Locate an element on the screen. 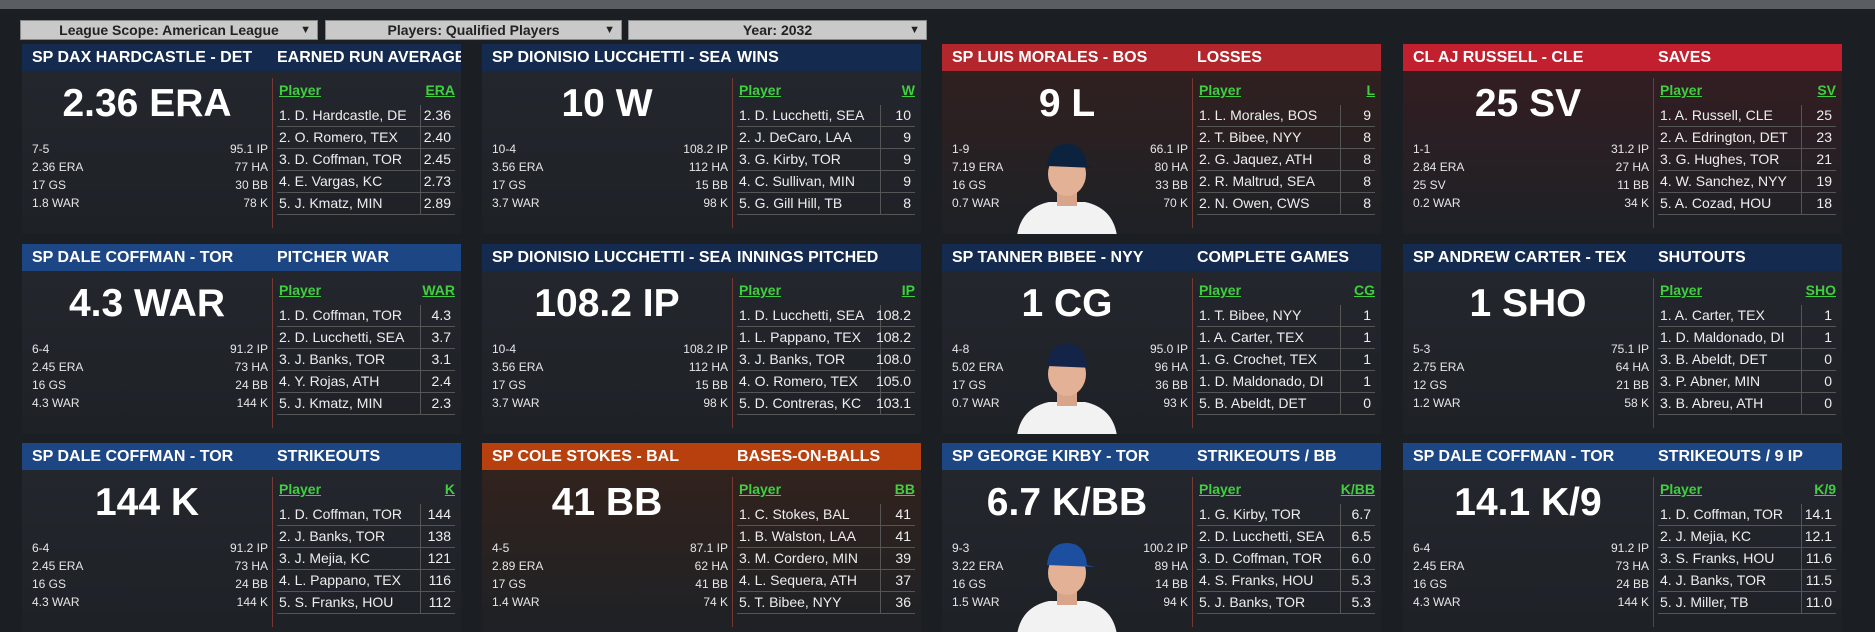  leader-value: 2.4 is located at coordinates (441, 381).